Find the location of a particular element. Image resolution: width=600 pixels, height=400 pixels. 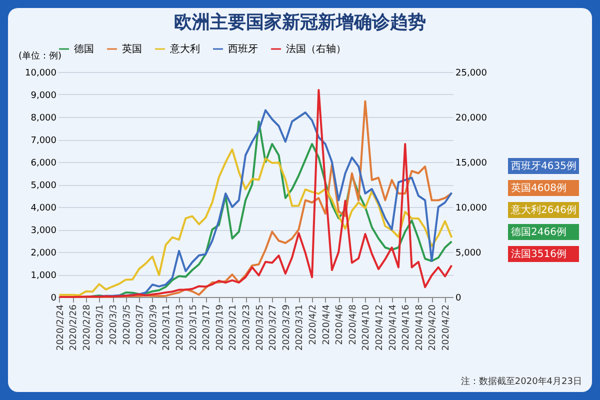

y-tick-label: 5,000 is located at coordinates (43, 186).